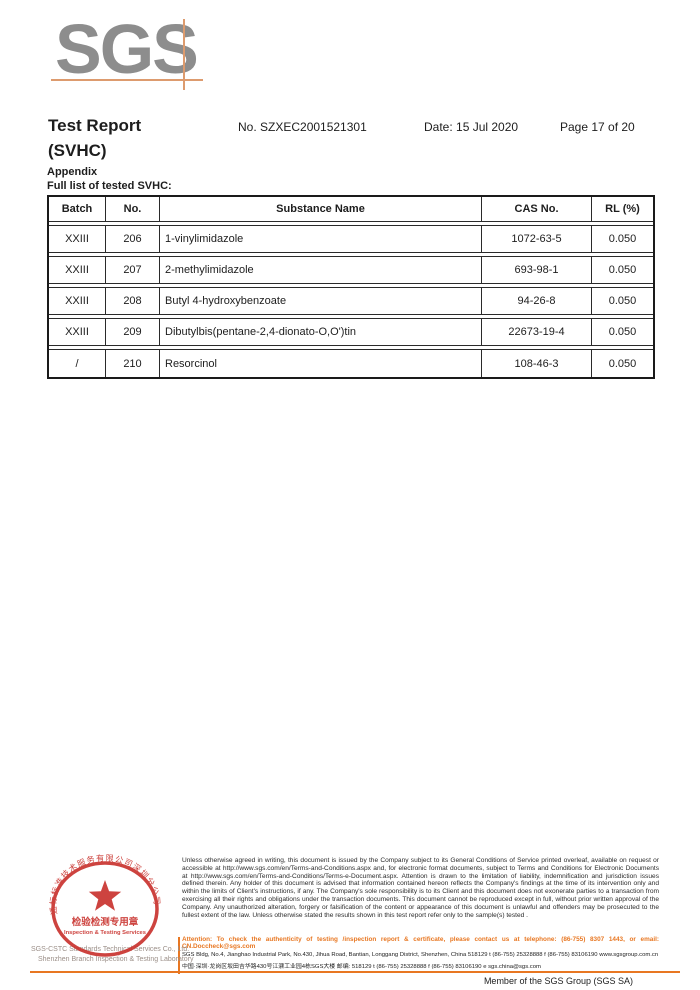 The image size is (700, 990). What do you see at coordinates (133, 332) in the screenshot?
I see `cell-no: 209` at bounding box center [133, 332].